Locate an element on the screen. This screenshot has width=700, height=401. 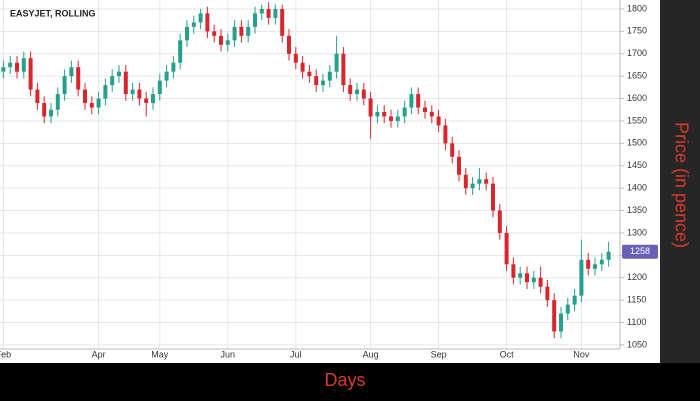
chart-title: EASYJET, ROLLING is located at coordinates (53, 13).